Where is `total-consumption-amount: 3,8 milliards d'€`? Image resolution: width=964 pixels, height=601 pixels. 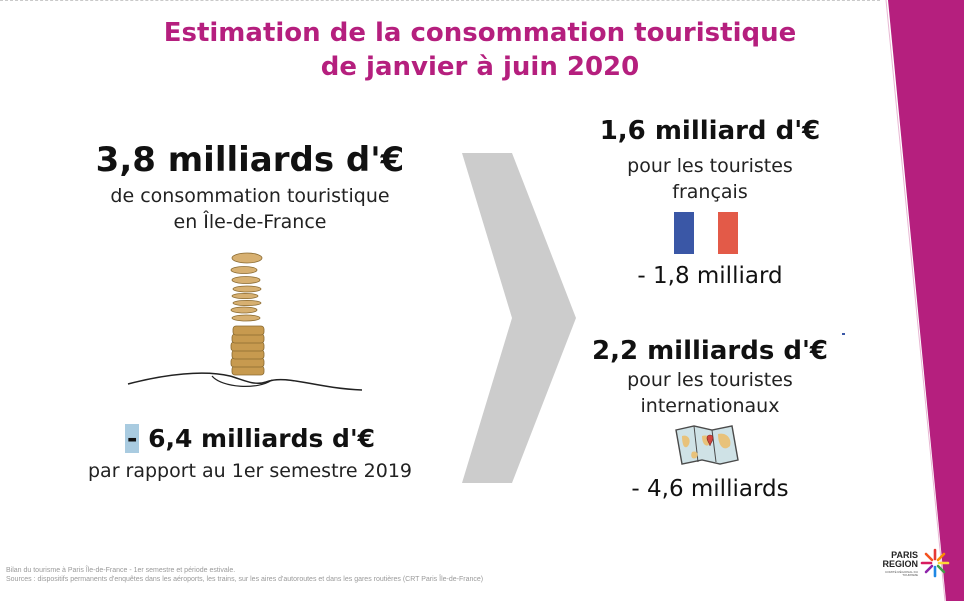
total-consumption-amount: 3,8 milliards d'€ is located at coordinates (250, 160).